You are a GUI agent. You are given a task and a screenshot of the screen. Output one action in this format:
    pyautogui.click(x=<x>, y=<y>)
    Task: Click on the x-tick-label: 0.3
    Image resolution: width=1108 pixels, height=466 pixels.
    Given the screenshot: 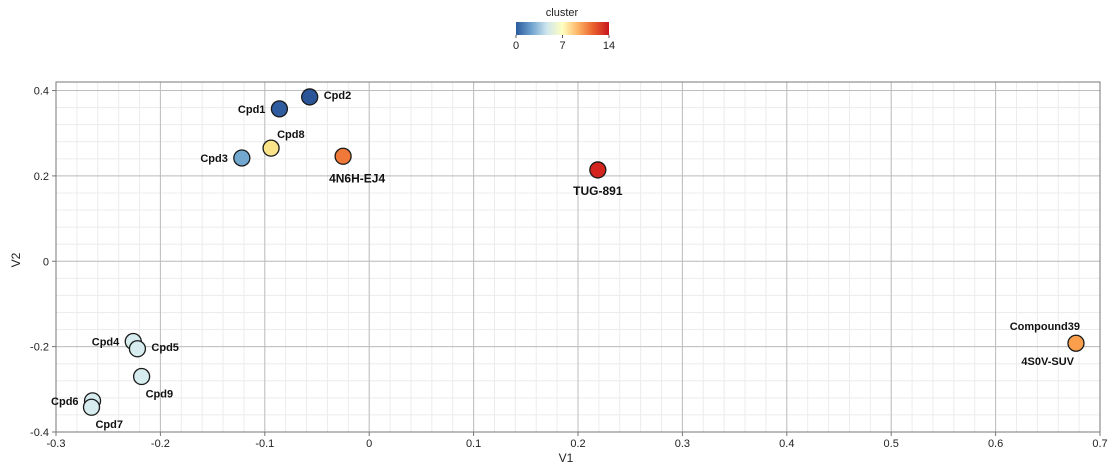 What is the action you would take?
    pyautogui.click(x=682, y=444)
    